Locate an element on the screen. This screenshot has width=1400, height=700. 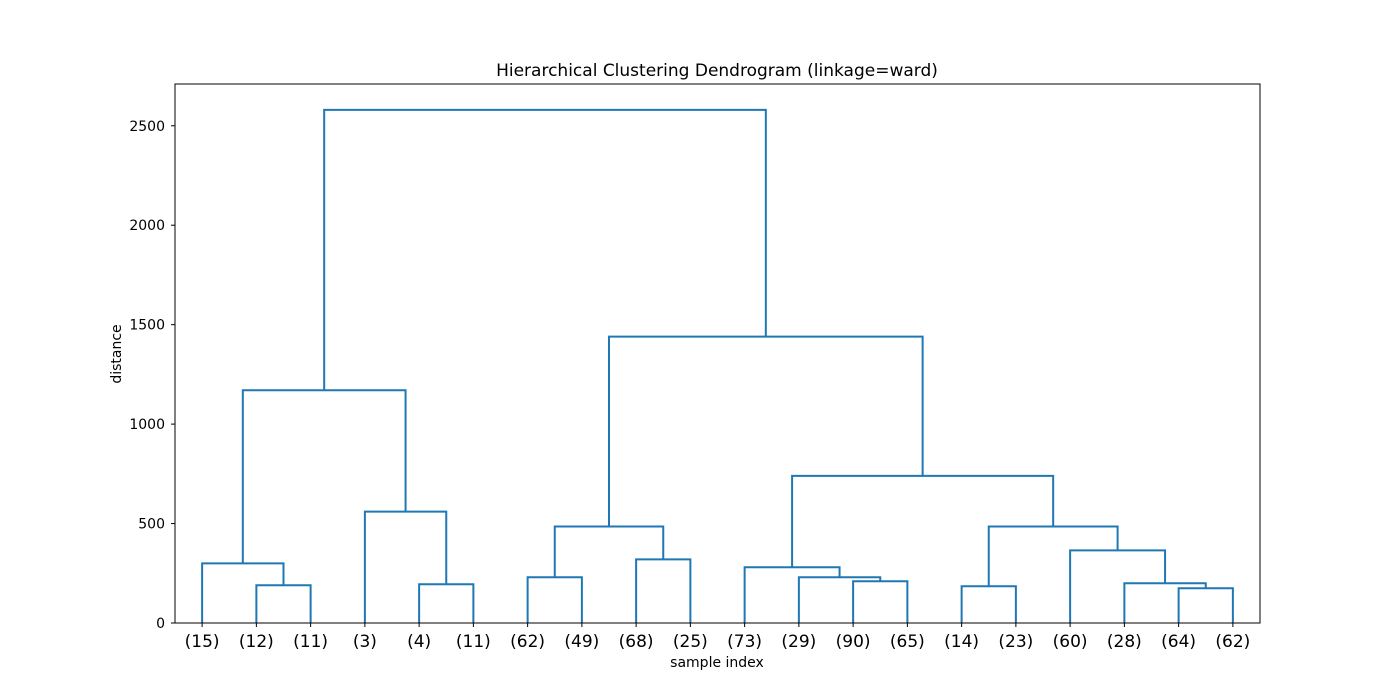
y-tick-label: 500 is located at coordinates (151, 525).